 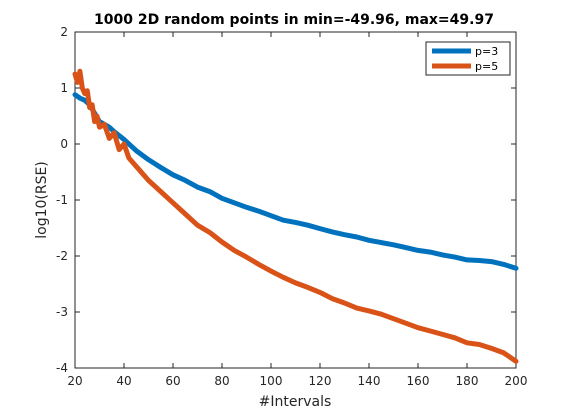 What do you see at coordinates (369, 381) in the screenshot?
I see `x-tick-label: 140` at bounding box center [369, 381].